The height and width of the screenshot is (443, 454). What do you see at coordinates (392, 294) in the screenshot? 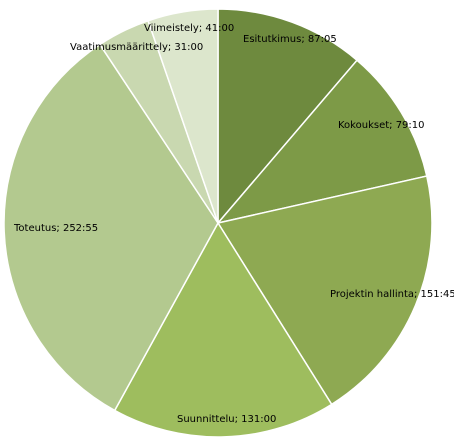
I see `slice-label-3: Projektin hallinta; 151:45` at bounding box center [392, 294].